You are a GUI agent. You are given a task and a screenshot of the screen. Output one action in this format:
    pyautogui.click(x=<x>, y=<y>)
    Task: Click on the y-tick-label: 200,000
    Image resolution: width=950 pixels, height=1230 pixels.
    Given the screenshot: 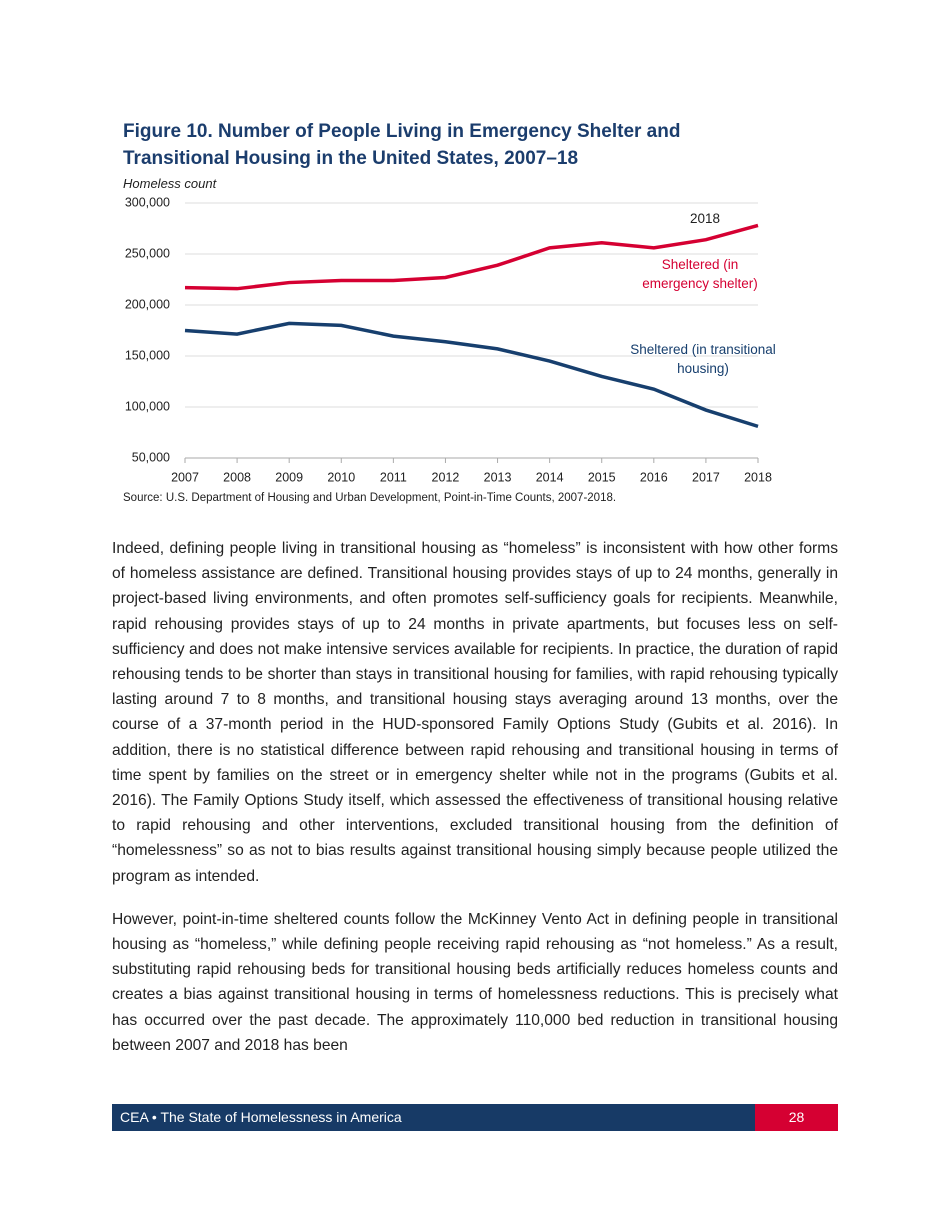 What is the action you would take?
    pyautogui.click(x=147, y=304)
    